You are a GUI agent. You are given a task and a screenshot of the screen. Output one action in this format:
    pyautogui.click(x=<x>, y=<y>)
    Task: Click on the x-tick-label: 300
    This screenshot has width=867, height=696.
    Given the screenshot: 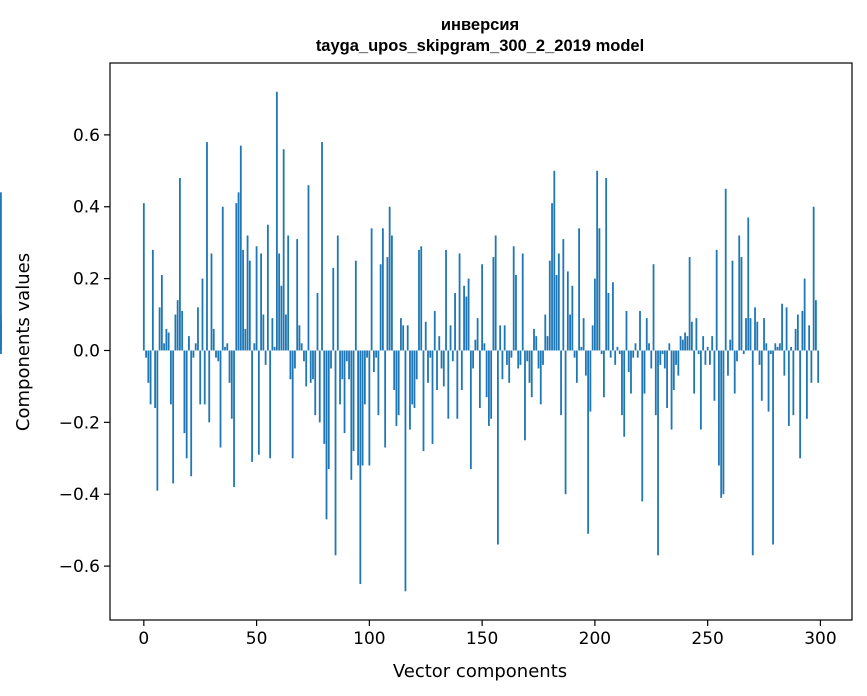 What is the action you would take?
    pyautogui.click(x=820, y=639)
    